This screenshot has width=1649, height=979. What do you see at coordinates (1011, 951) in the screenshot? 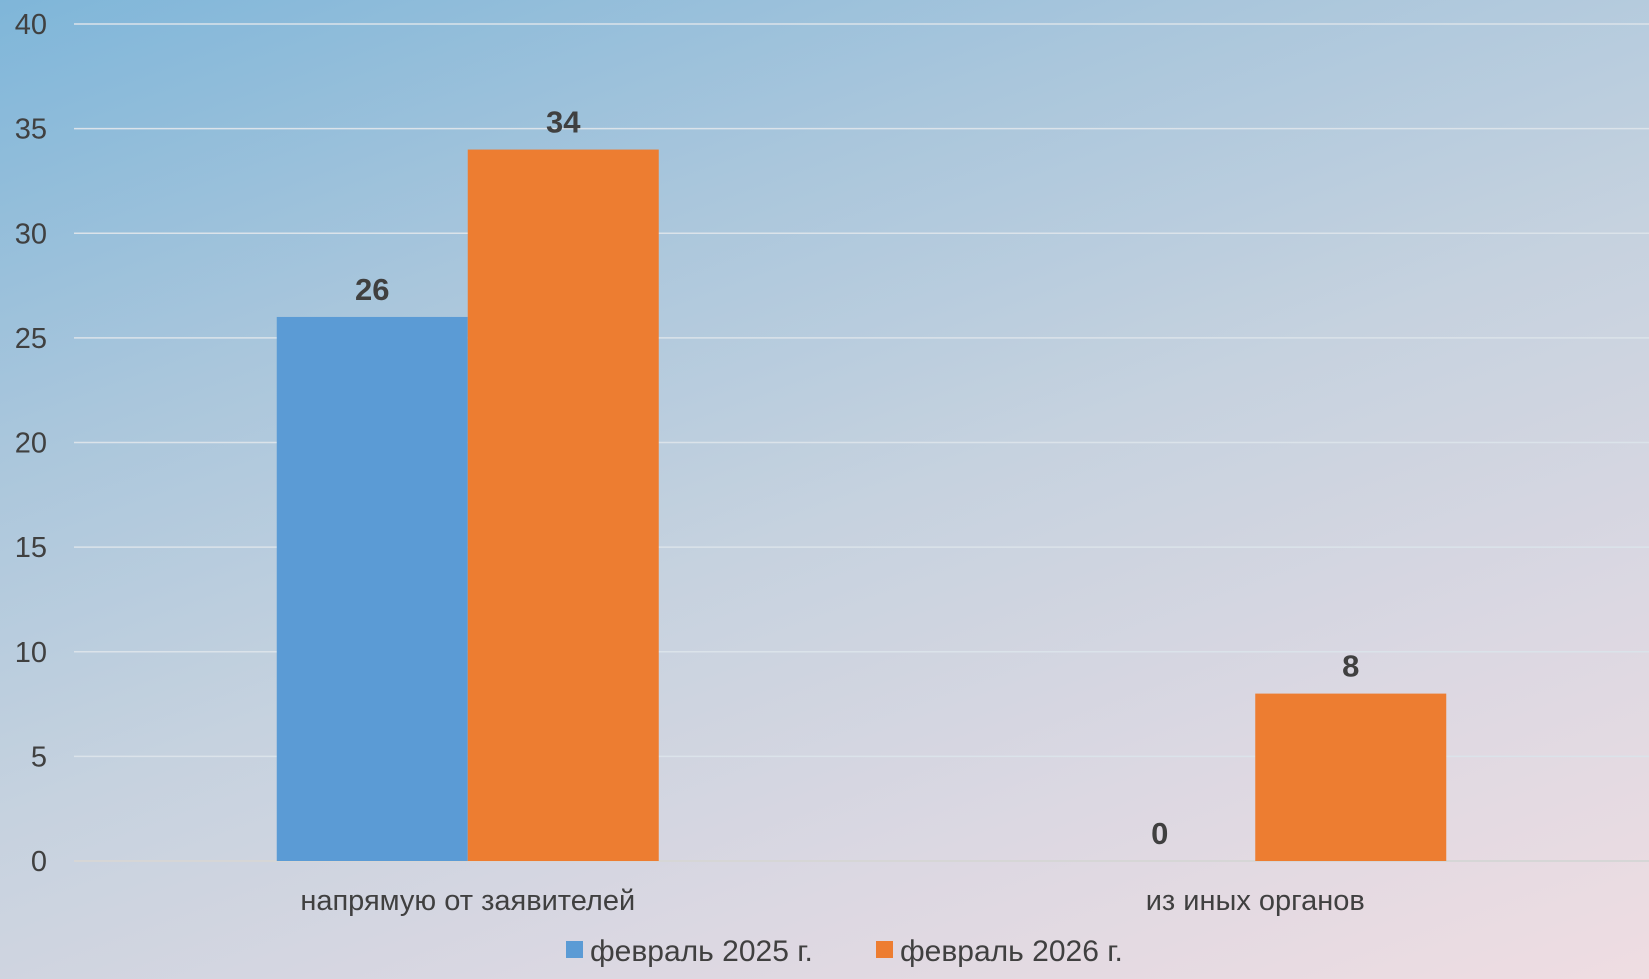
I see `legend-label: февраль 2026 г.` at bounding box center [1011, 951].